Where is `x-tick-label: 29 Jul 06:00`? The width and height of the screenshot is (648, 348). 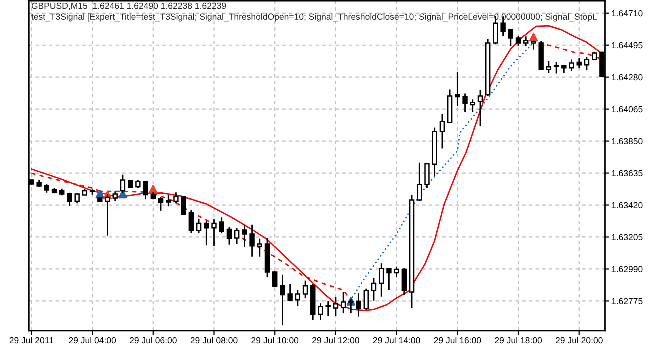
x-tick-label: 29 Jul 06:00 is located at coordinates (153, 340).